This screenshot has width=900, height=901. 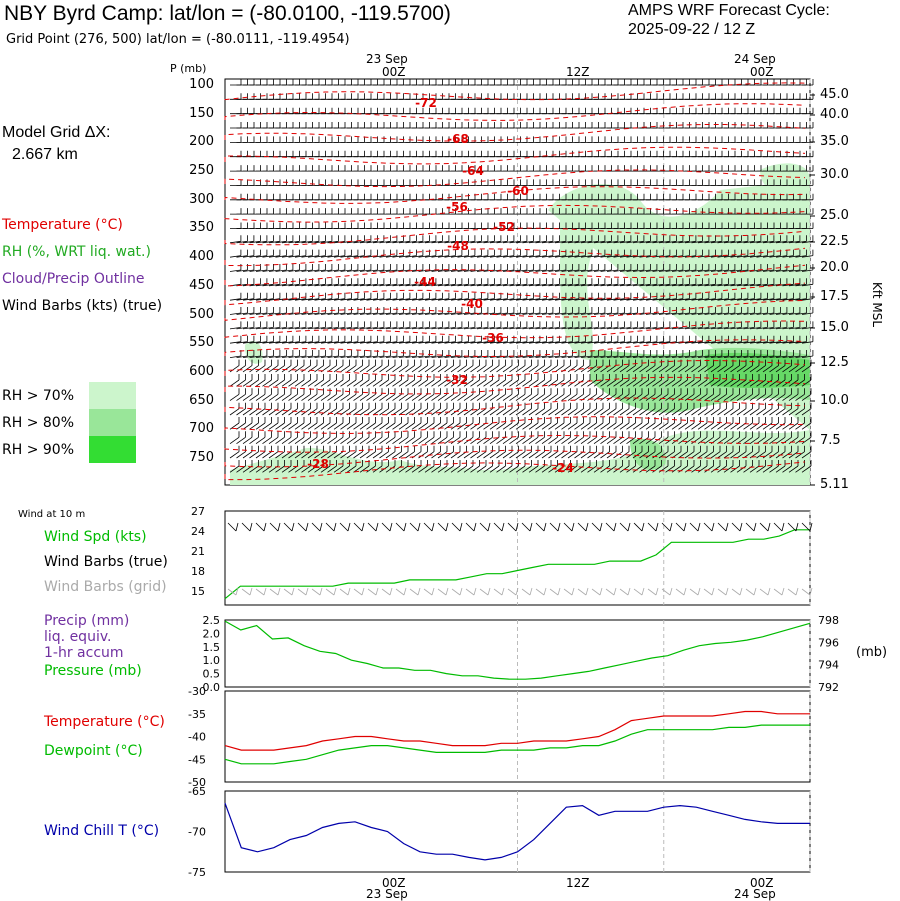 I want to click on pressure-tick-label: 300, so click(x=201, y=199).